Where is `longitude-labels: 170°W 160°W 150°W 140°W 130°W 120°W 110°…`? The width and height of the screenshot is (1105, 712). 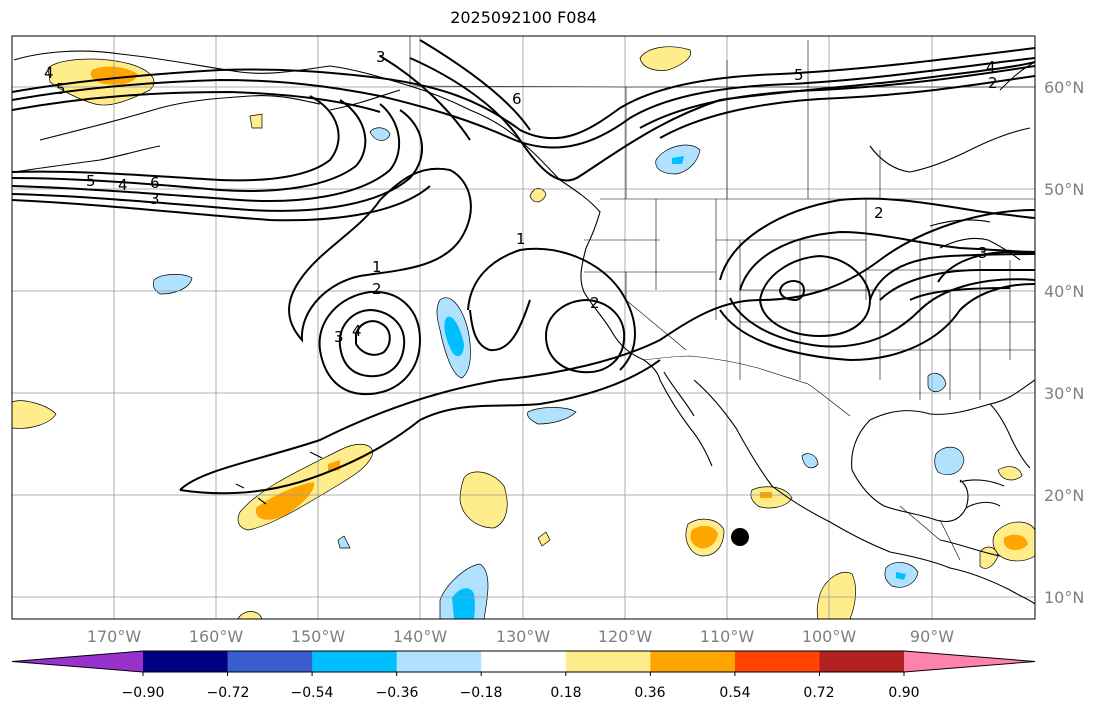 longitude-labels: 170°W 160°W 150°W 140°W 130°W 120°W 110°… is located at coordinates (520, 636).